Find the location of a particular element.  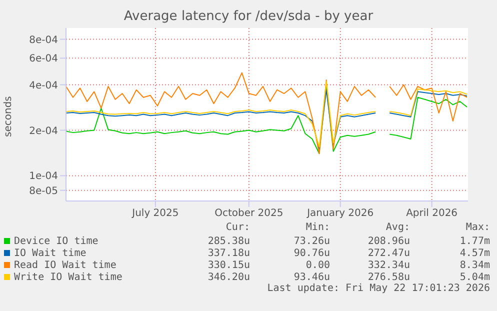

y-tick-label: 1e-04 is located at coordinates (43, 176).